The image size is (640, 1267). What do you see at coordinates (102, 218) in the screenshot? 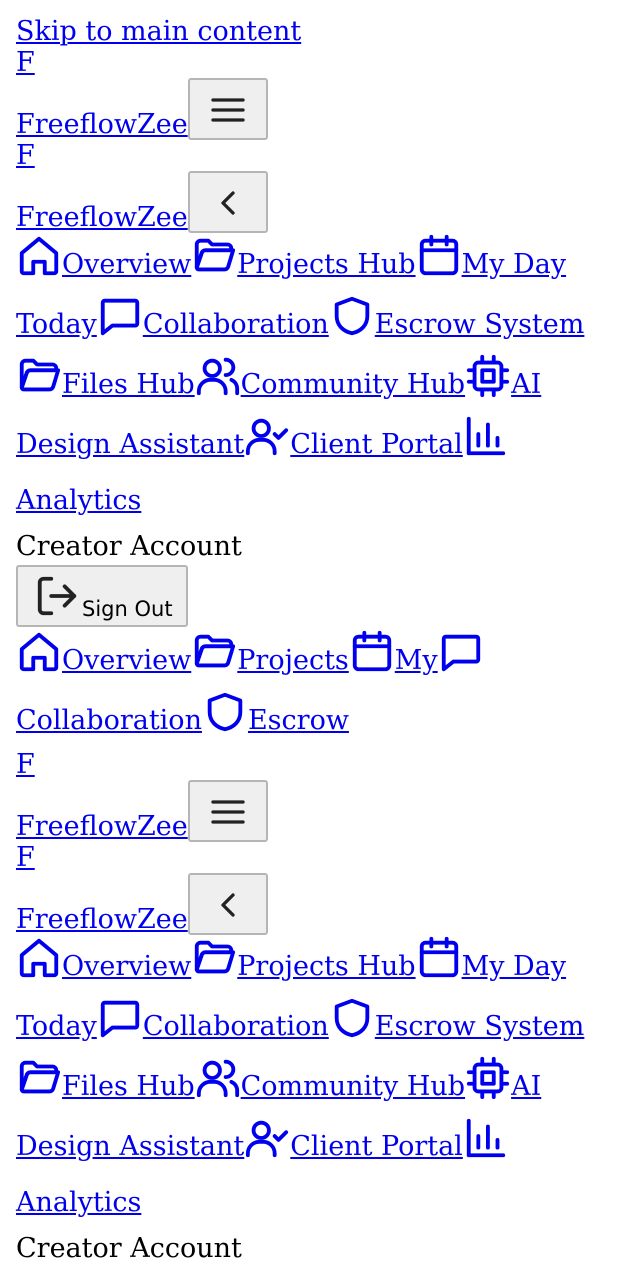
I see `sidebar-brand-link: FreeflowZee` at bounding box center [102, 218].